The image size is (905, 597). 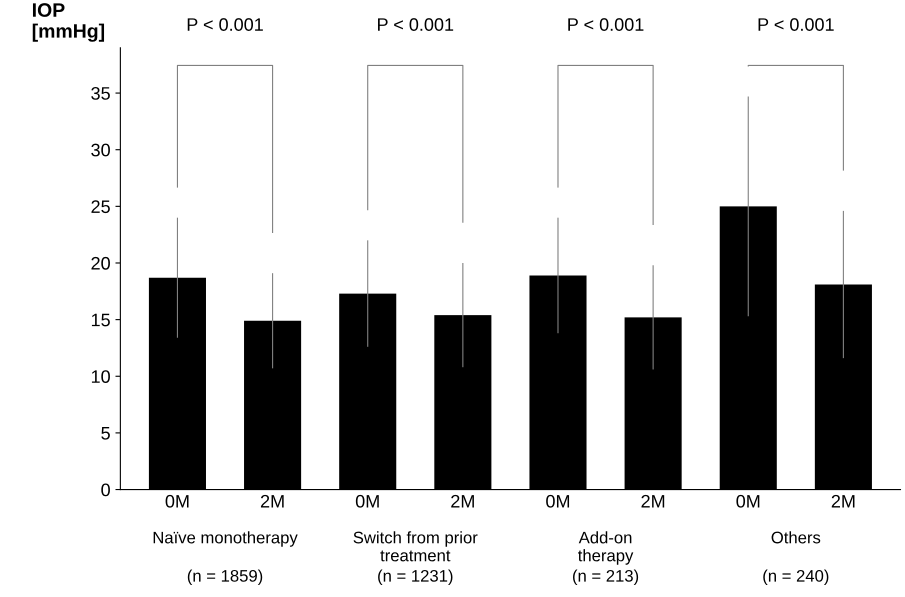 What do you see at coordinates (100, 93) in the screenshot?
I see `y-tick-label: 35` at bounding box center [100, 93].